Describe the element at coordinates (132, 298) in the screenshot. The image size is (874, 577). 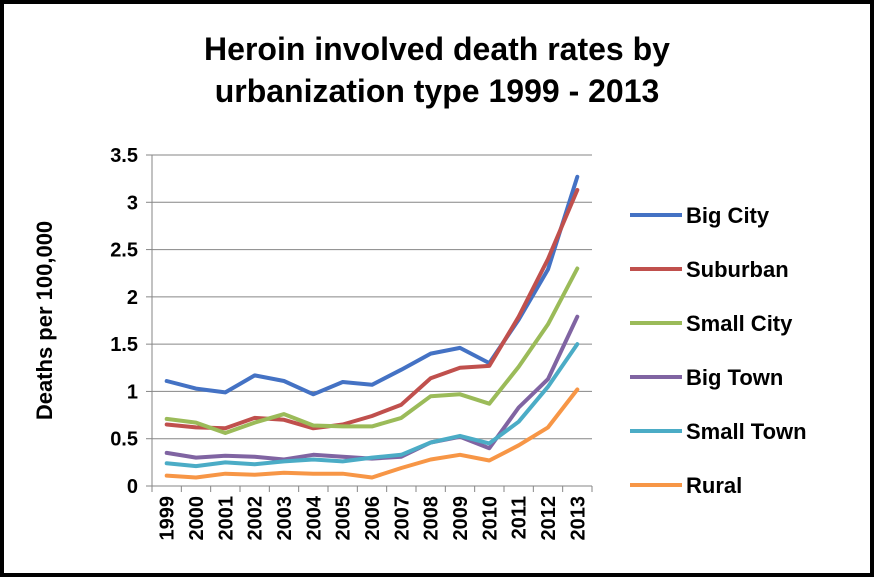
I see `y-tick-label: 2` at that location.